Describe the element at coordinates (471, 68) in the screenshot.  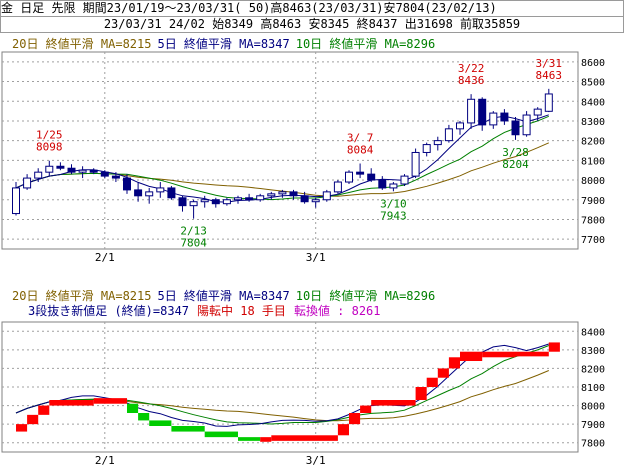
I see `high-annotation-date: 3/22` at that location.